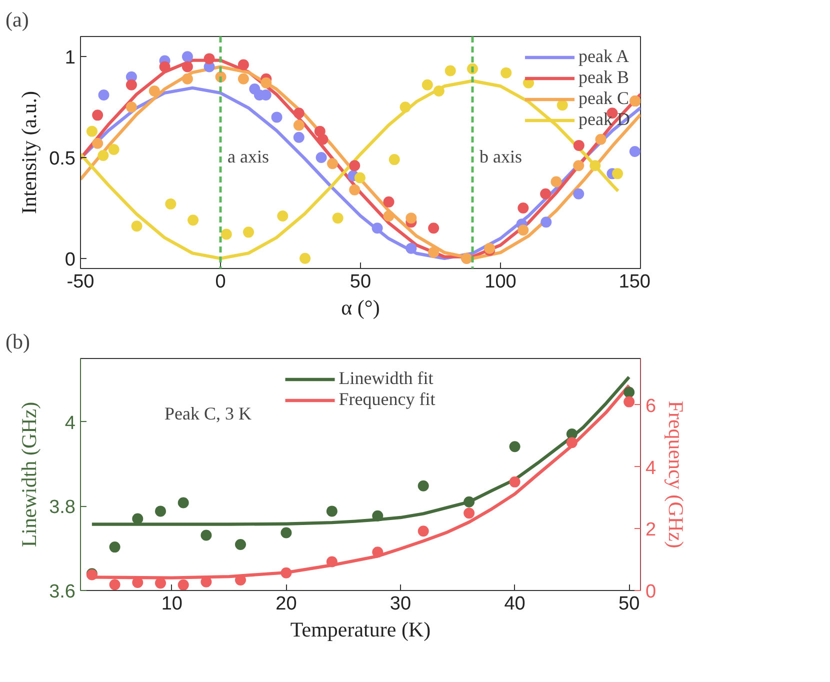 The image size is (830, 682). What do you see at coordinates (70, 259) in the screenshot?
I see `y-tick-label: 0` at bounding box center [70, 259].